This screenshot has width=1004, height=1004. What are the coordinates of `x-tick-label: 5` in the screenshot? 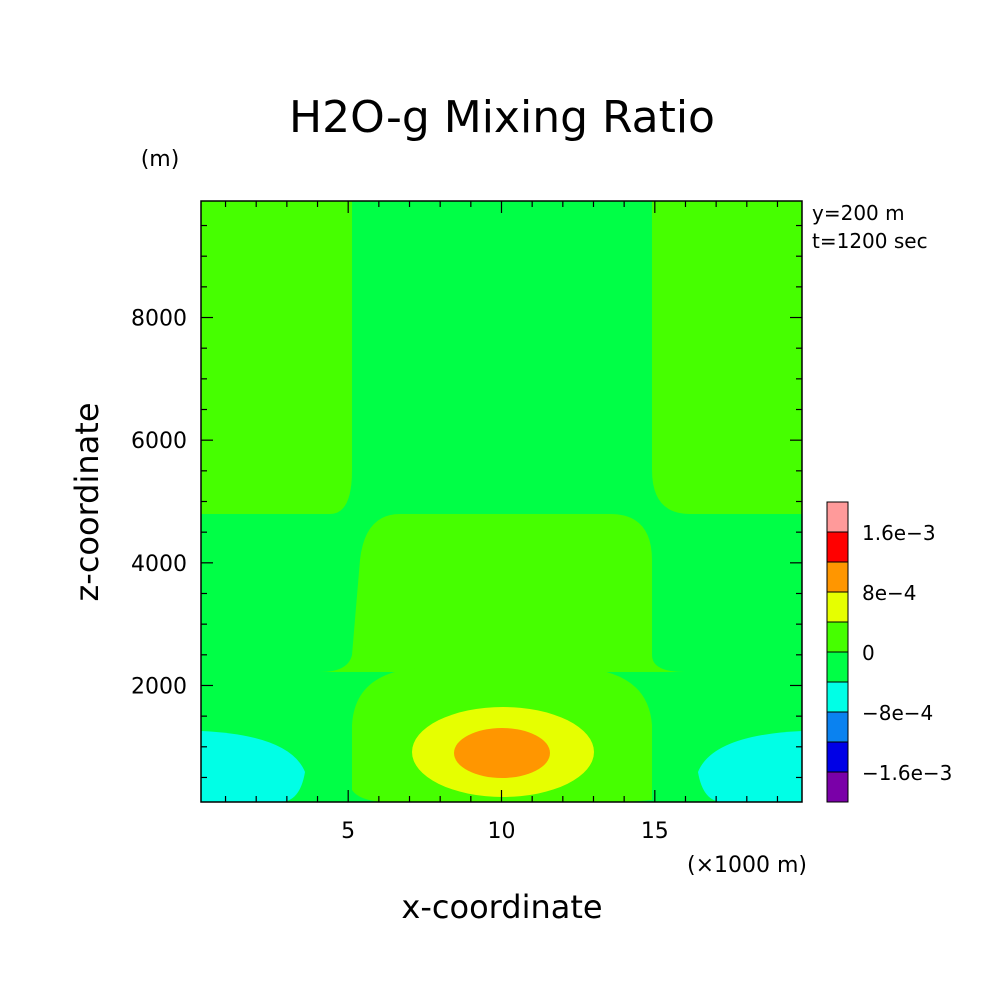 It's located at (348, 831).